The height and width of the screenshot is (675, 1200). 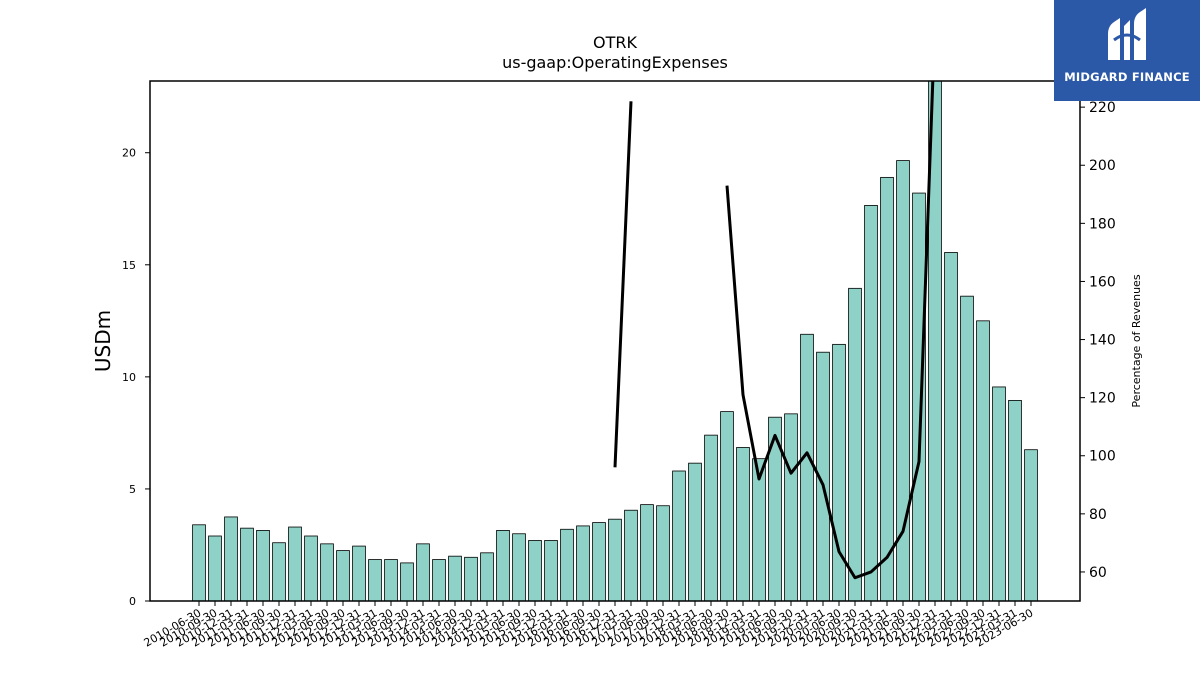 I want to click on midgard-logo-icon, so click(x=1127, y=34).